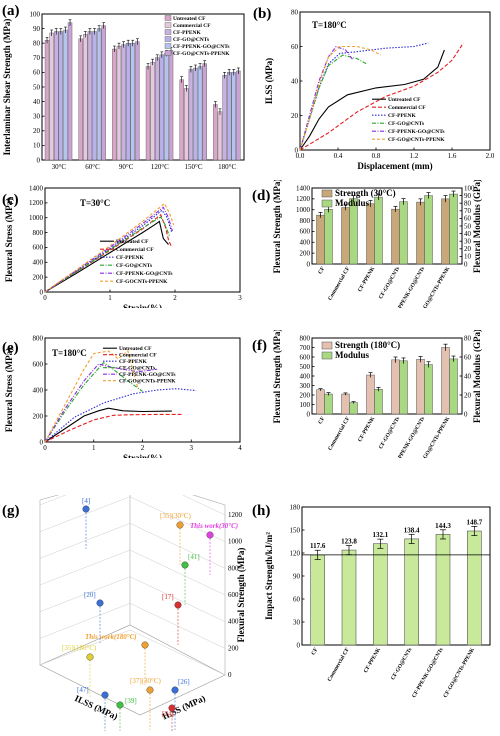 The width and height of the screenshot is (500, 736). Describe the element at coordinates (367, 345) in the screenshot. I see `legend-label: Strength (180°C)` at that location.